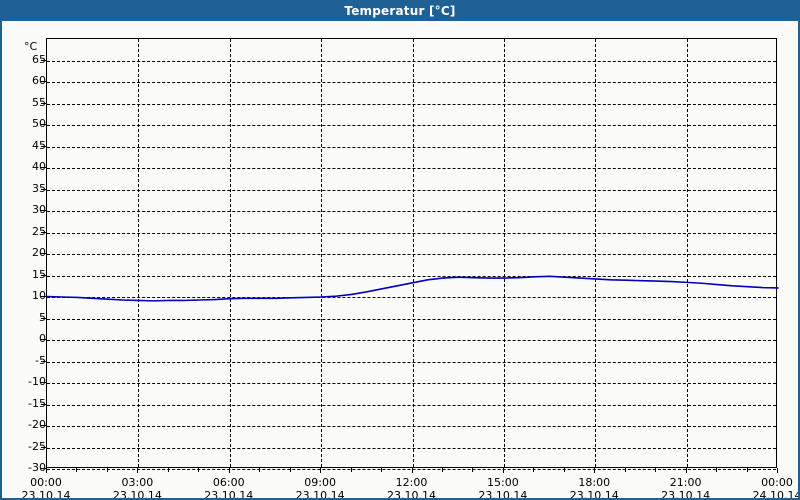 This screenshot has height=500, width=800. I want to click on y-axis-tick-label: 25, so click(39, 231).